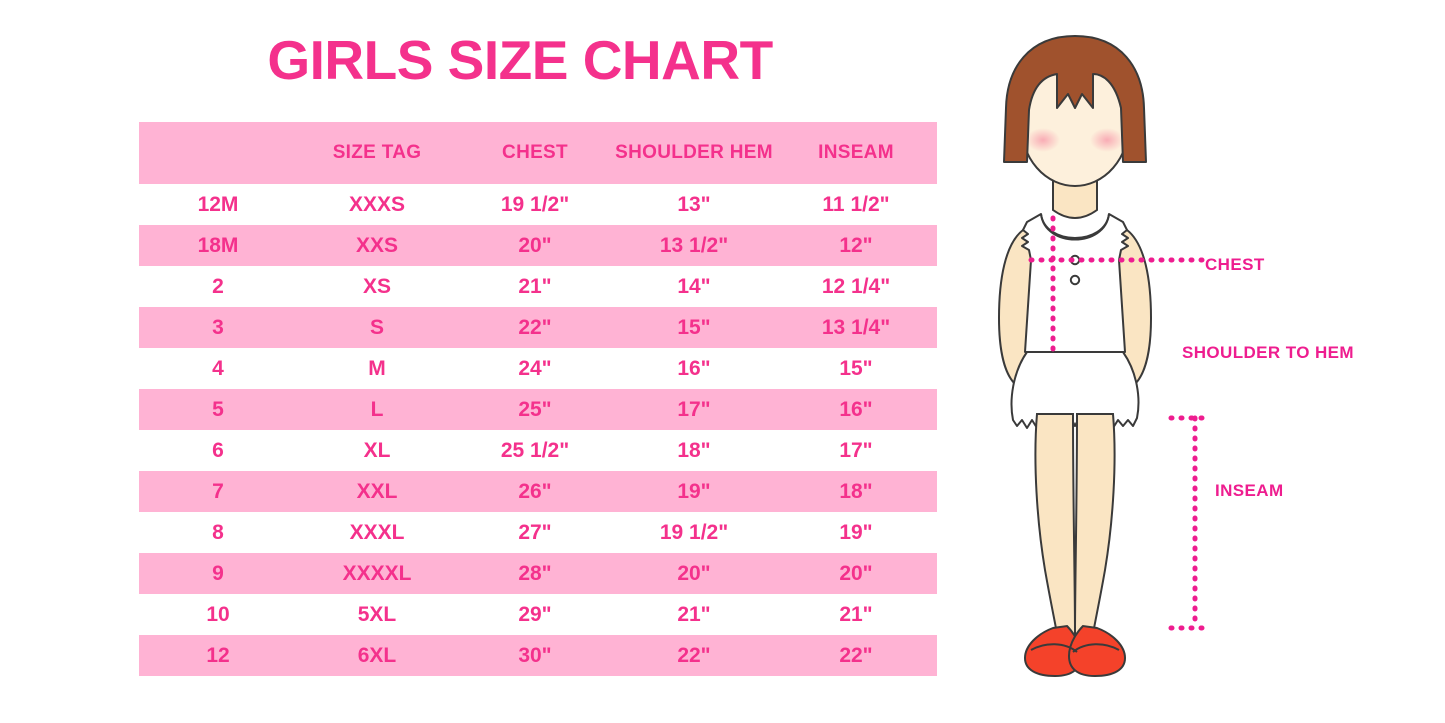  I want to click on cell-size-tag: 6XL, so click(377, 655).